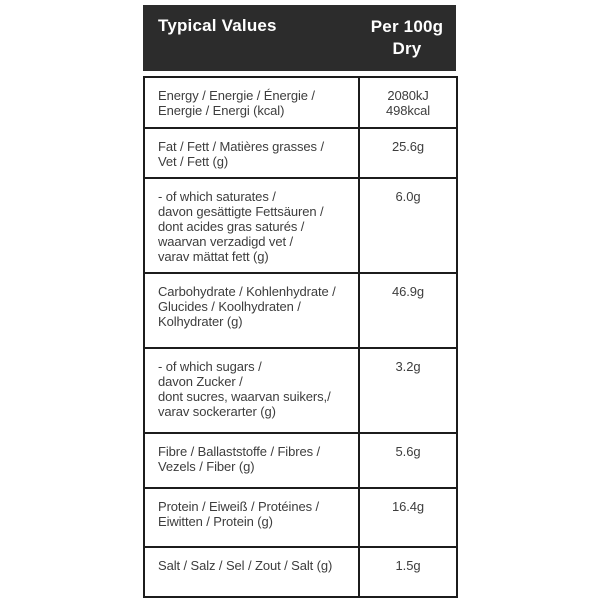 This screenshot has height=600, width=600. I want to click on row-value: 2080kJ 498kcal, so click(408, 103).